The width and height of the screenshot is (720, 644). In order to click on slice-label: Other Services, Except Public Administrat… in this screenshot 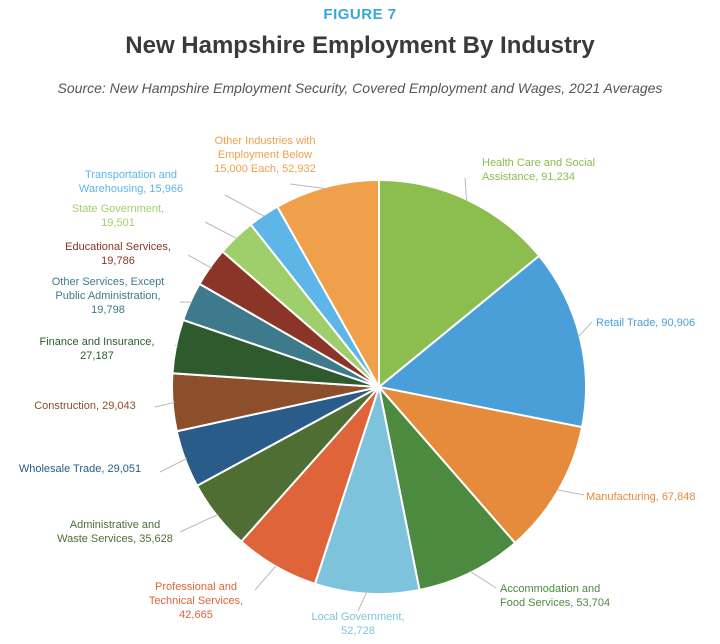, I will do `click(108, 296)`.